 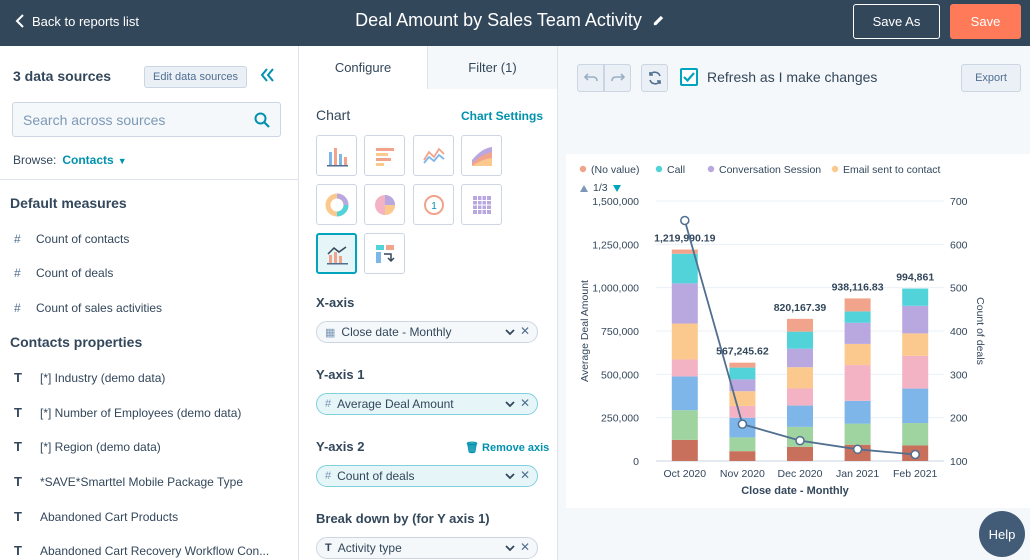 What do you see at coordinates (584, 188) in the screenshot?
I see `legend-prev-icon` at bounding box center [584, 188].